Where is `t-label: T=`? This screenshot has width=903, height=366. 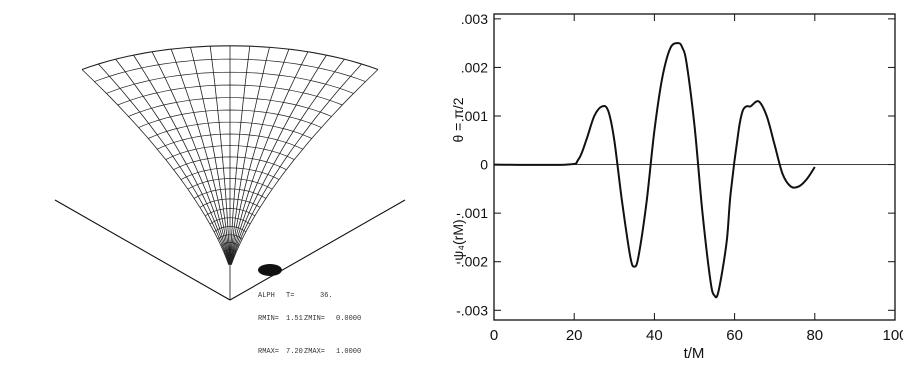 t-label: T= is located at coordinates (290, 296).